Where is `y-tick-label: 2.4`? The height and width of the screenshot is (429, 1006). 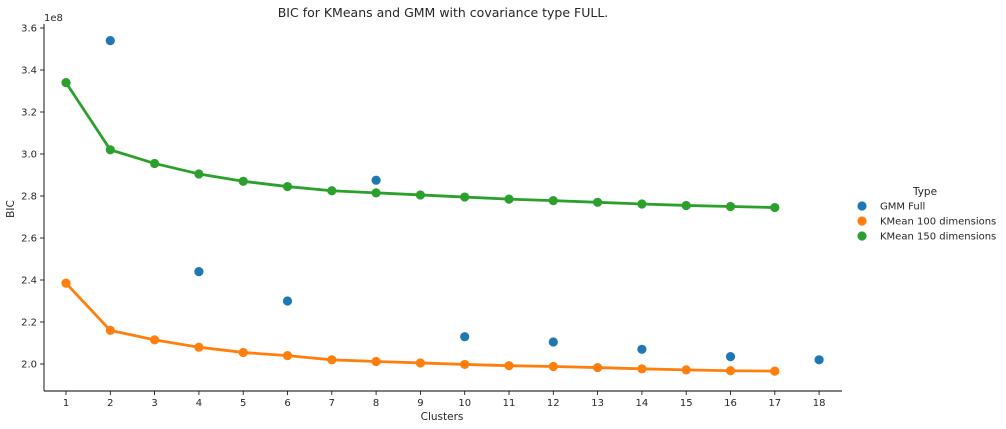
y-tick-label: 2.4 is located at coordinates (29, 281).